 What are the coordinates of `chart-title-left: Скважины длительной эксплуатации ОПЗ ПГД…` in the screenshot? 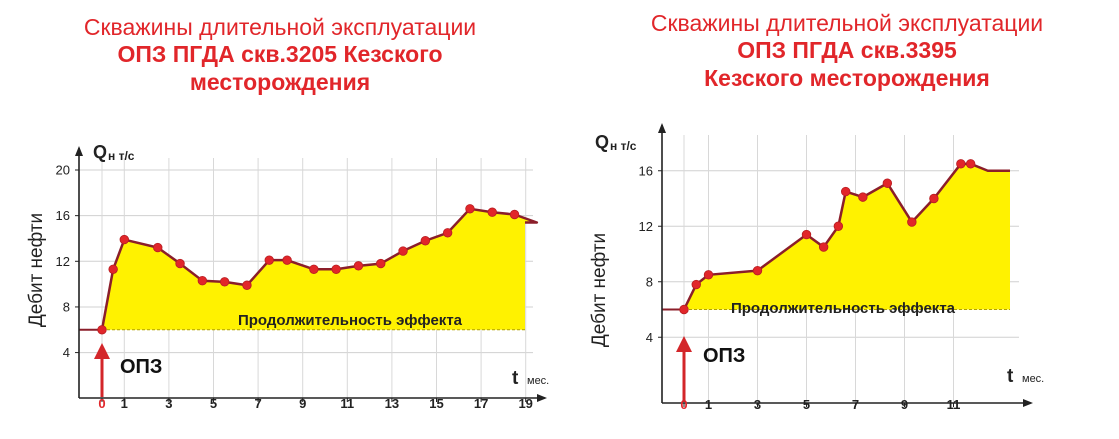 It's located at (280, 55).